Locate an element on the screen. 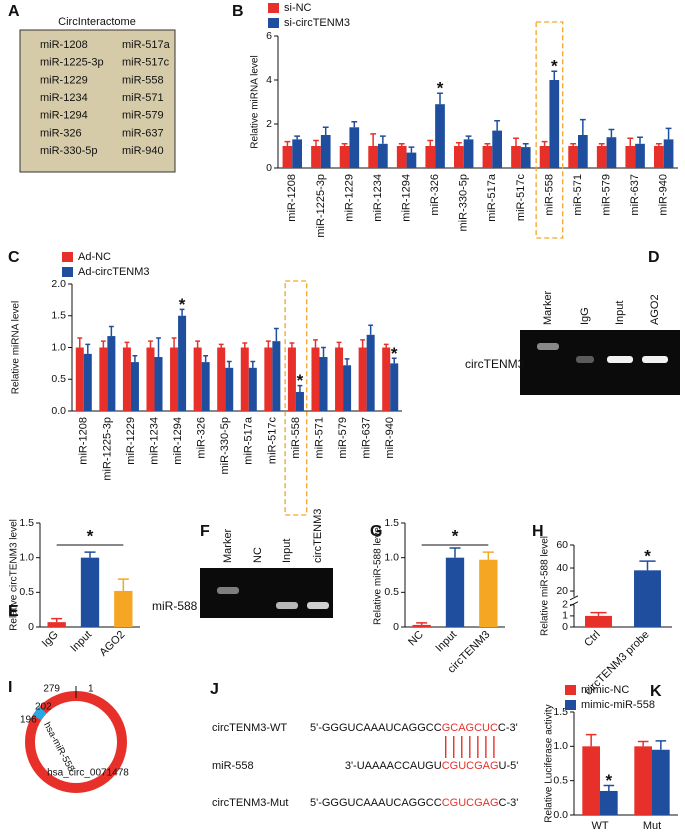  sequence: 5'-GGGUCAAAUCAGGCCGCAGCUCC-3' is located at coordinates (414, 728).